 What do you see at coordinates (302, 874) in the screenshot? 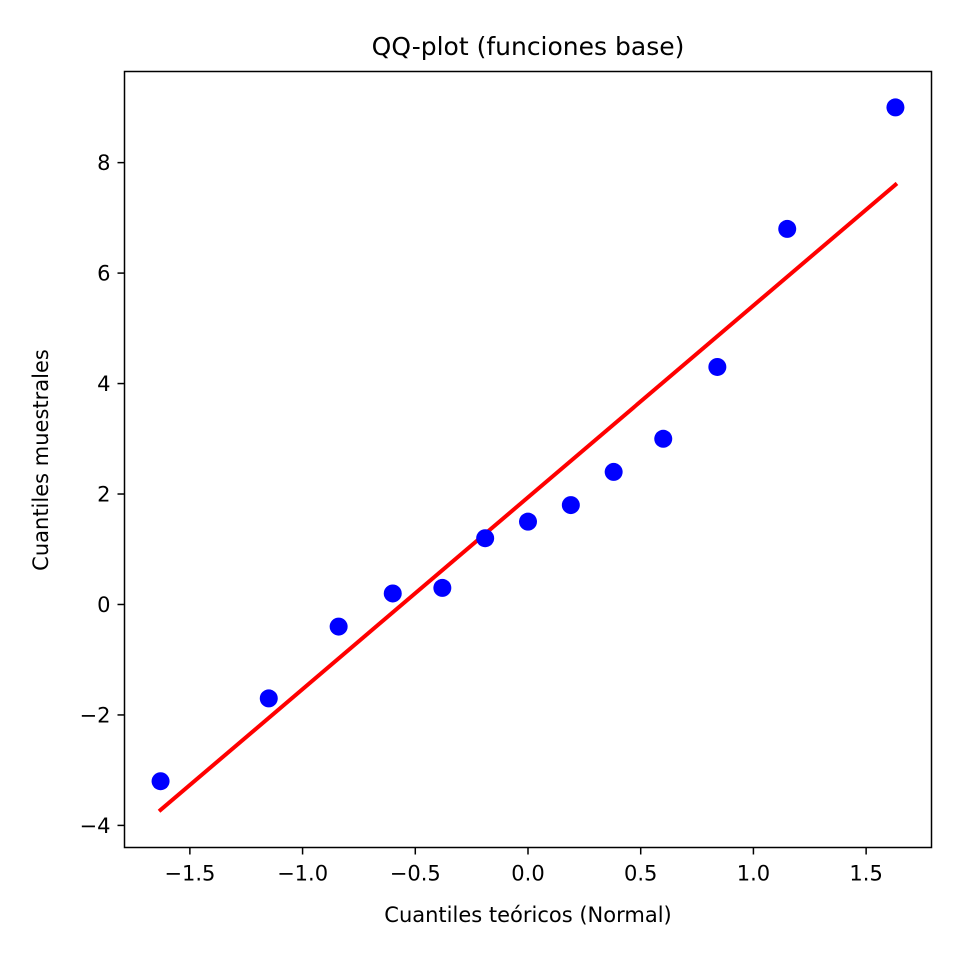
I see `x-tick-label: −1.0` at bounding box center [302, 874].